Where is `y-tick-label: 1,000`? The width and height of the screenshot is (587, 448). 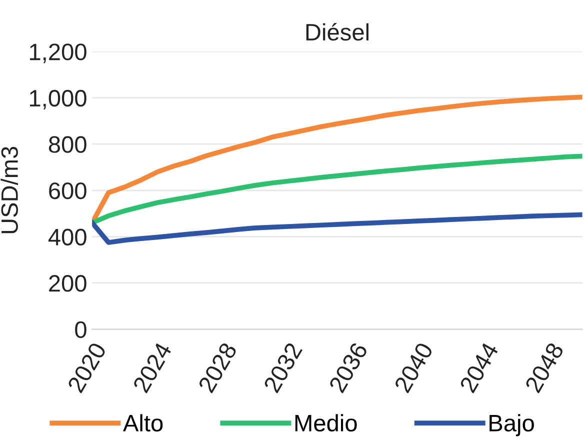 y-tick-label: 1,000 is located at coordinates (58, 100).